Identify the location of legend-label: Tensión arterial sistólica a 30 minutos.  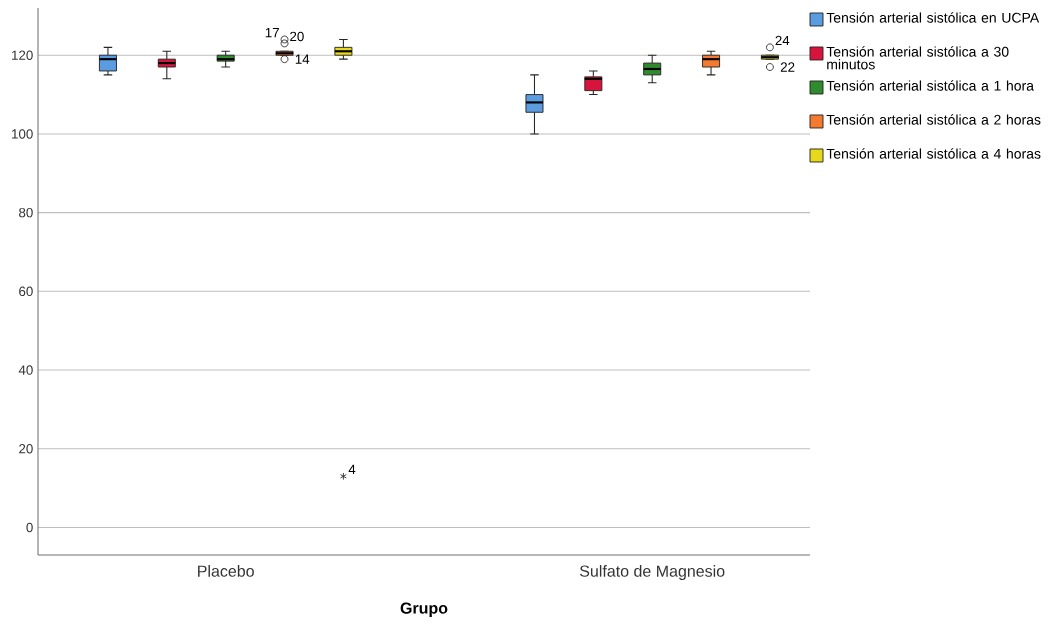
(917, 58).